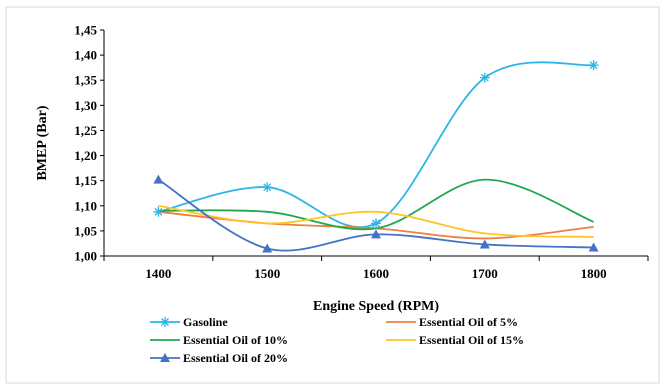  Describe the element at coordinates (205, 322) in the screenshot. I see `legend-label-gasoline: Gasoline` at that location.